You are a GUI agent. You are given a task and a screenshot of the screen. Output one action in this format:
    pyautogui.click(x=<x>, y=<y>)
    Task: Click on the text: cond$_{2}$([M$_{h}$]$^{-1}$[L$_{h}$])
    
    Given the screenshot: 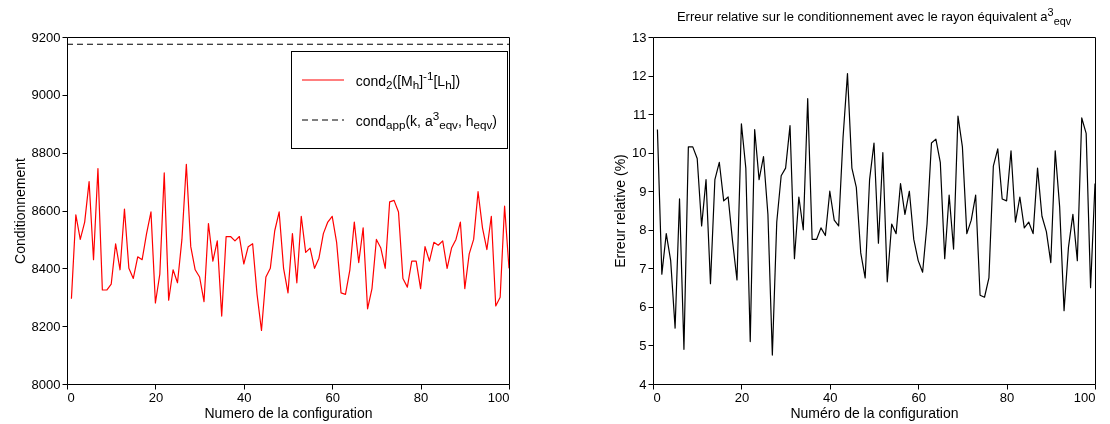 What is the action you would take?
    pyautogui.click(x=408, y=80)
    